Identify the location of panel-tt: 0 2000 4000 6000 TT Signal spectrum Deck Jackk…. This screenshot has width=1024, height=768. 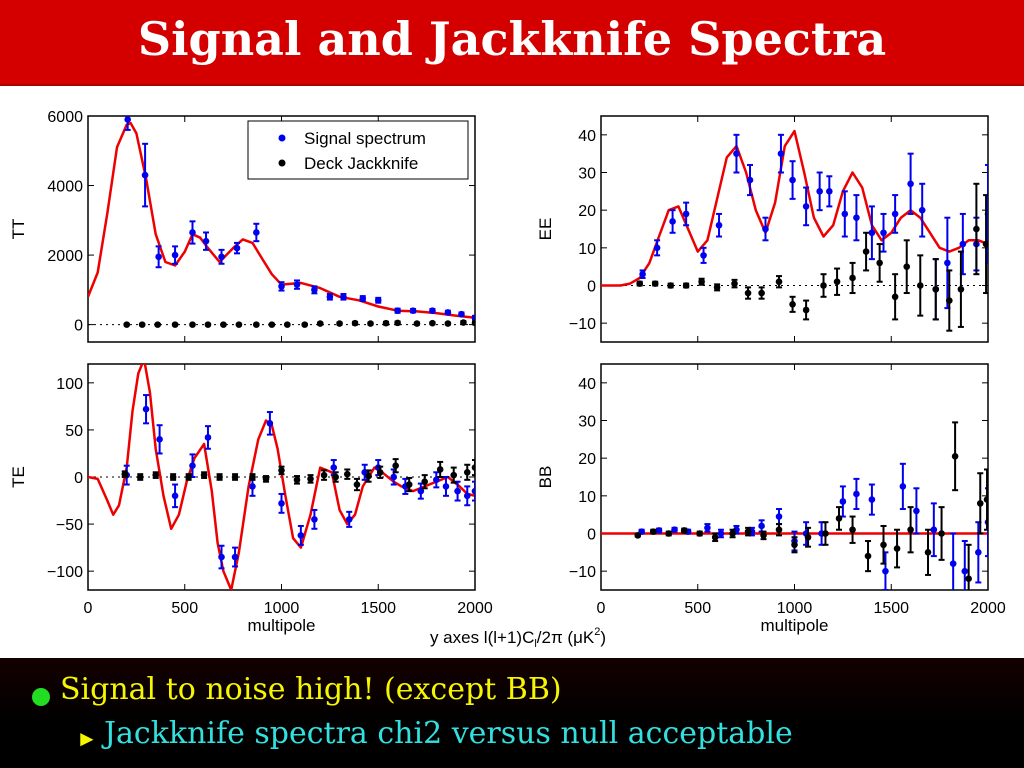
(242, 226).